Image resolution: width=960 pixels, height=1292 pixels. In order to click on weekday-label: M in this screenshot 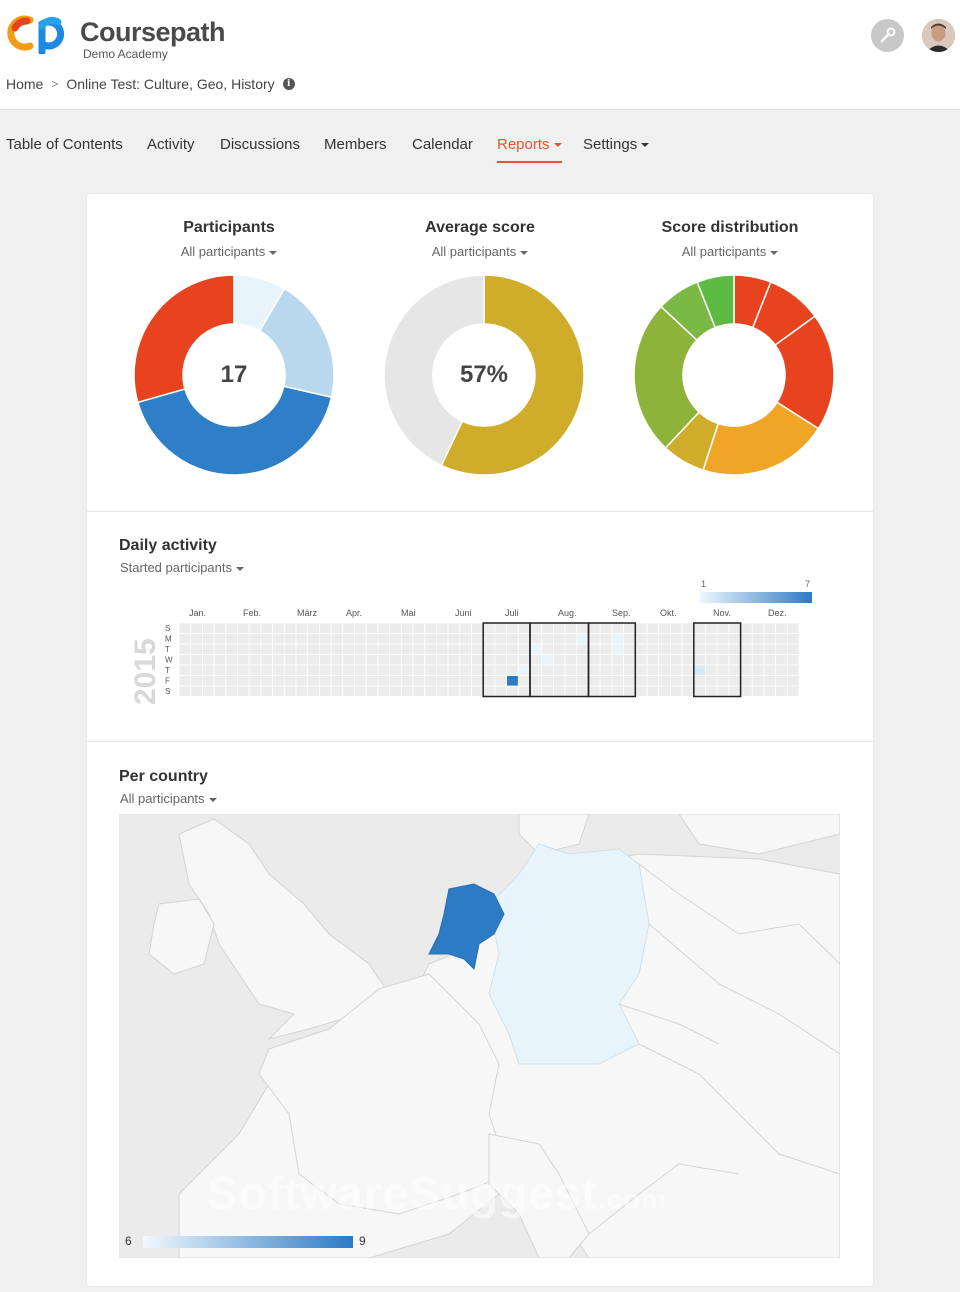, I will do `click(168, 639)`.